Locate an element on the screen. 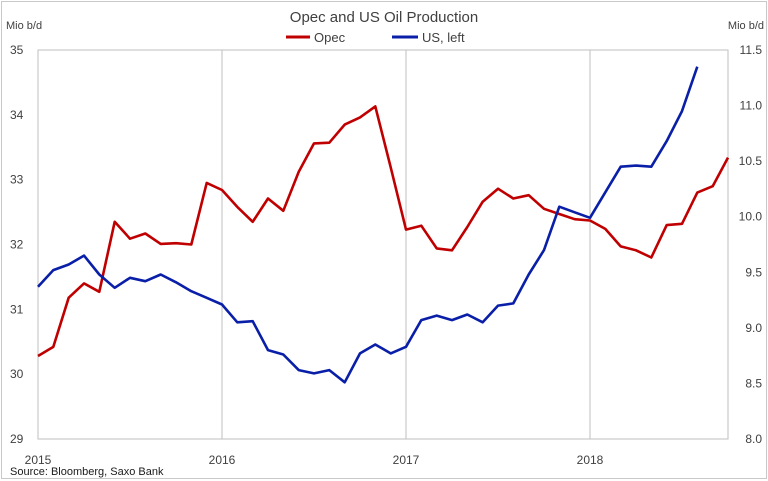 The width and height of the screenshot is (768, 481). right-axis-unit: Mio b/d is located at coordinates (746, 26).